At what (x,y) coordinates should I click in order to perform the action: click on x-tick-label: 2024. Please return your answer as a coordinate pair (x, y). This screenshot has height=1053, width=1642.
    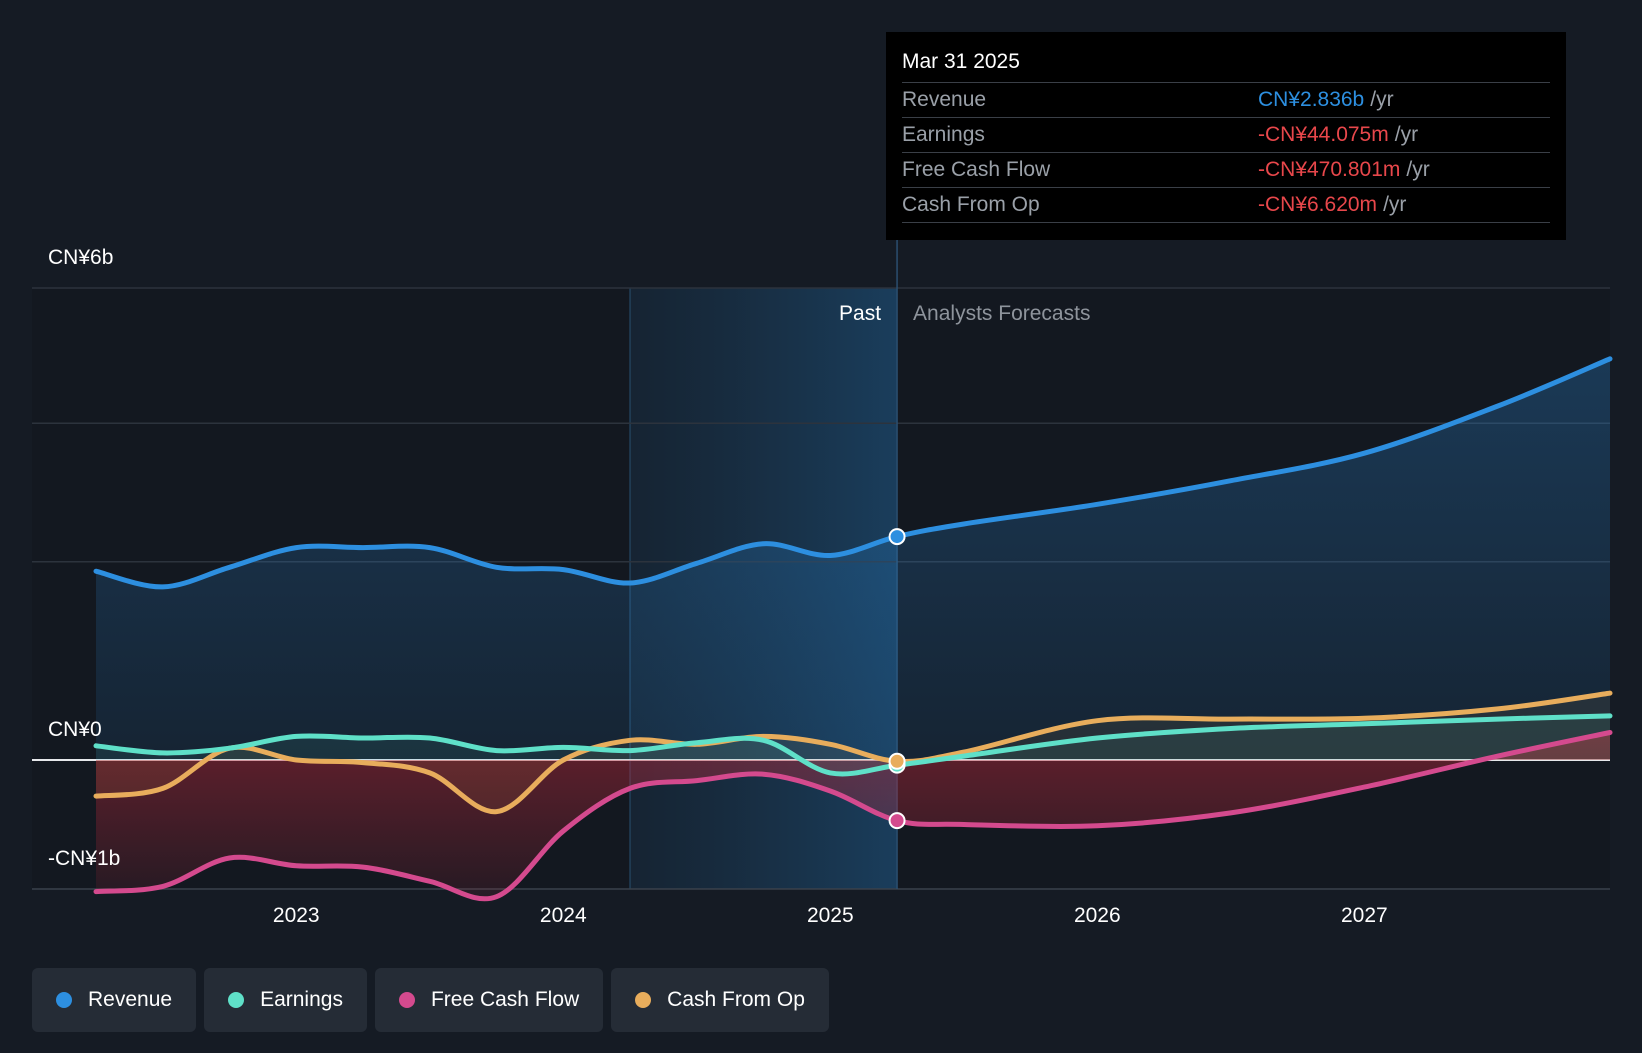
    Looking at the image, I should click on (563, 915).